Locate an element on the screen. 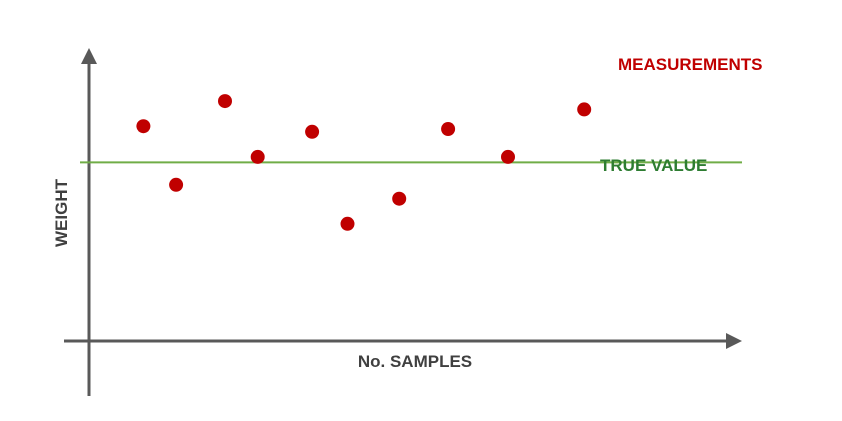 The width and height of the screenshot is (842, 421). legend-measurements-label: MEASUREMENTS is located at coordinates (690, 64).